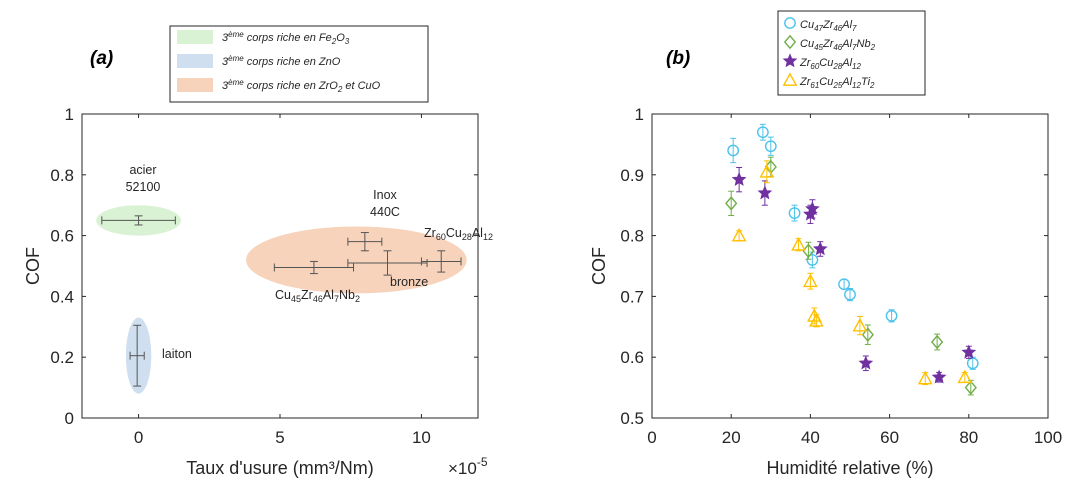  Describe the element at coordinates (409, 282) in the screenshot. I see `annotation-bronze: bronze` at that location.